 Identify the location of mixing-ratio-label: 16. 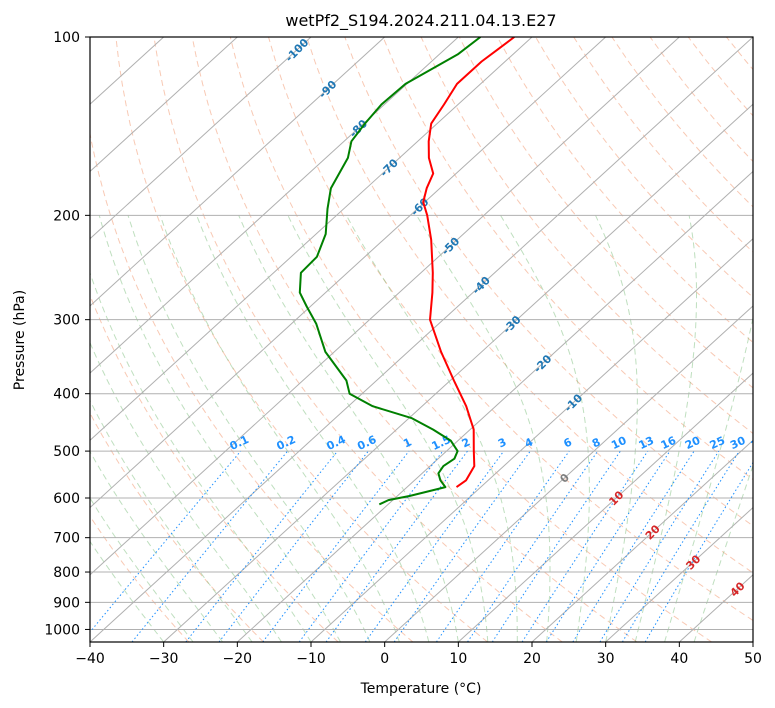
(669, 443).